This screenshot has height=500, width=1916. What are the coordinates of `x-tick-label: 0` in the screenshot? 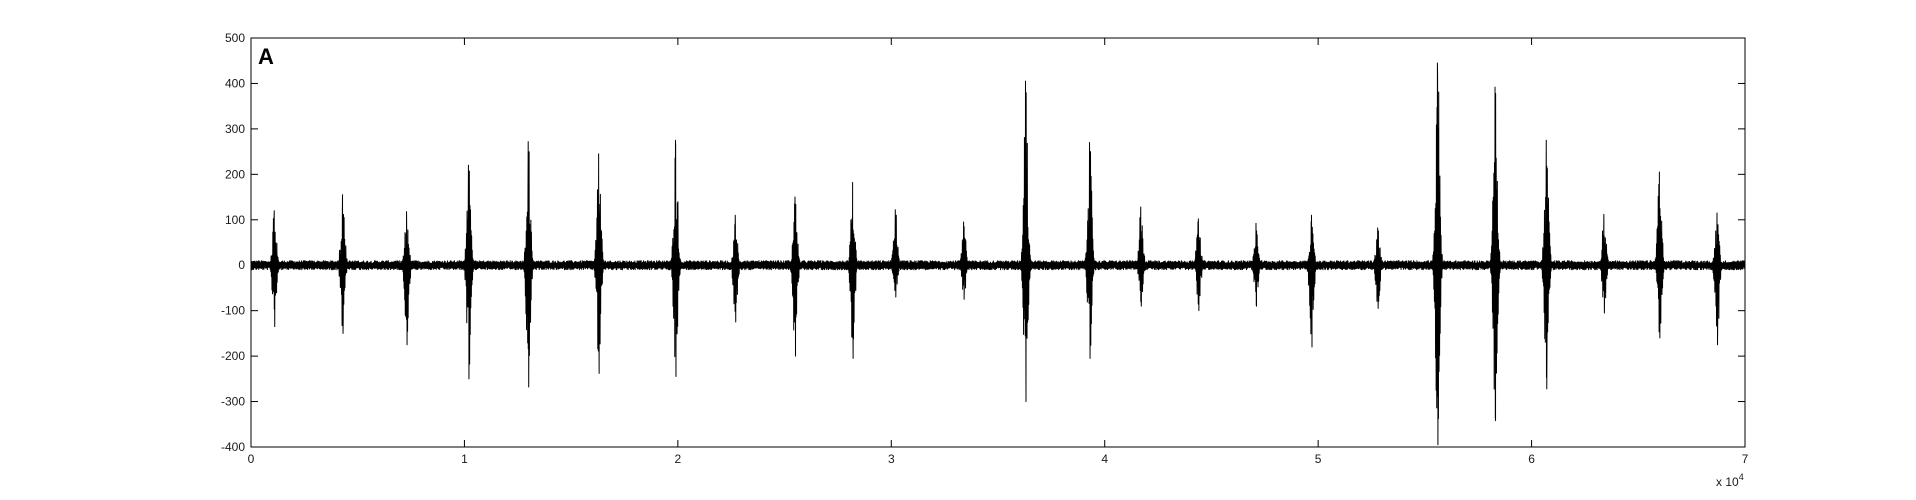 It's located at (251, 459).